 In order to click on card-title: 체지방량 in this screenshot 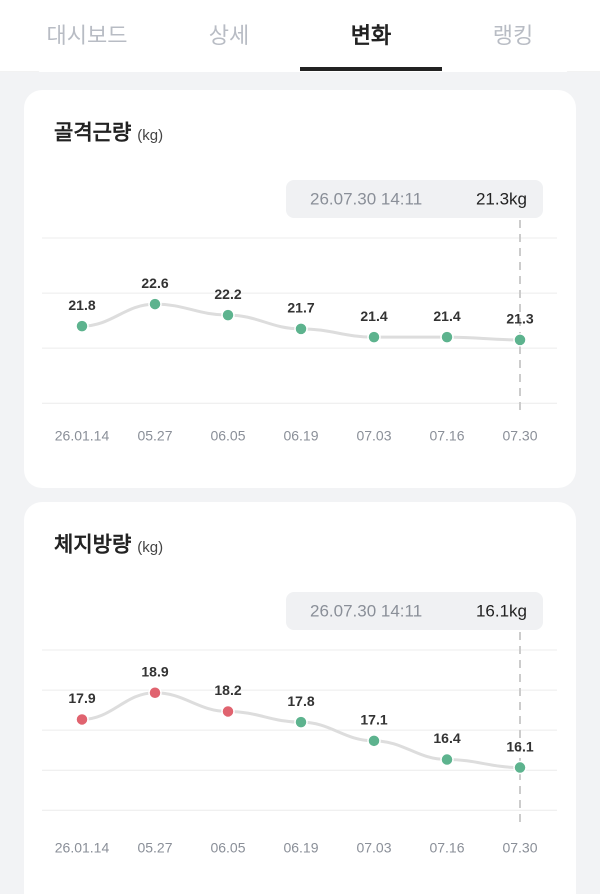, I will do `click(92, 545)`.